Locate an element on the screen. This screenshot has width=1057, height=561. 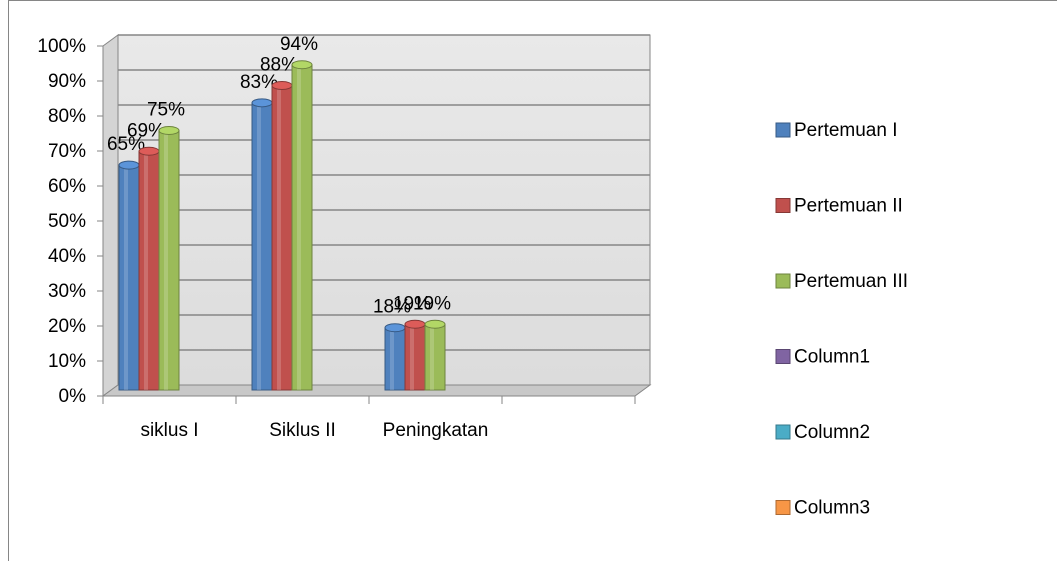
y-tick-label: 60% is located at coordinates (67, 186).